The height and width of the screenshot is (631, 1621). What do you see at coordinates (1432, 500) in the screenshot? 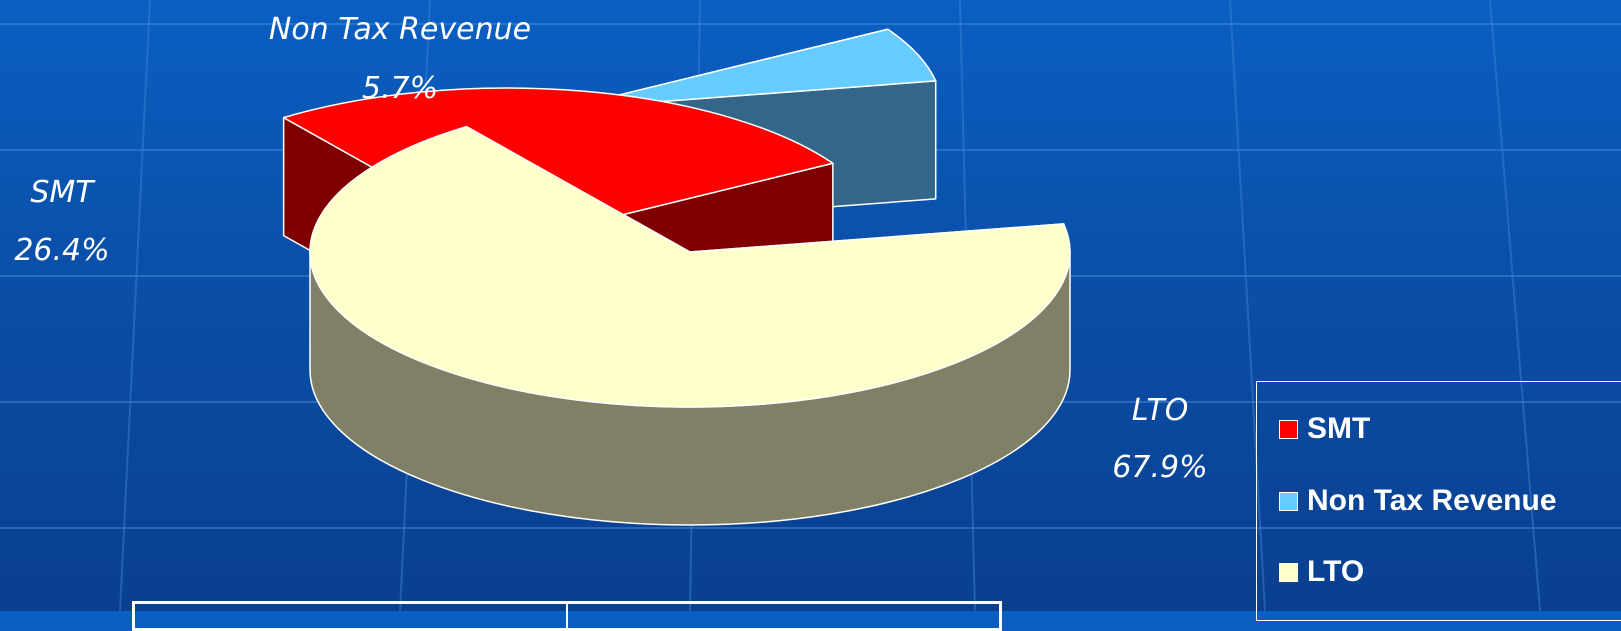
I see `legend-label-non-tax-revenue: Non Tax Revenue` at bounding box center [1432, 500].